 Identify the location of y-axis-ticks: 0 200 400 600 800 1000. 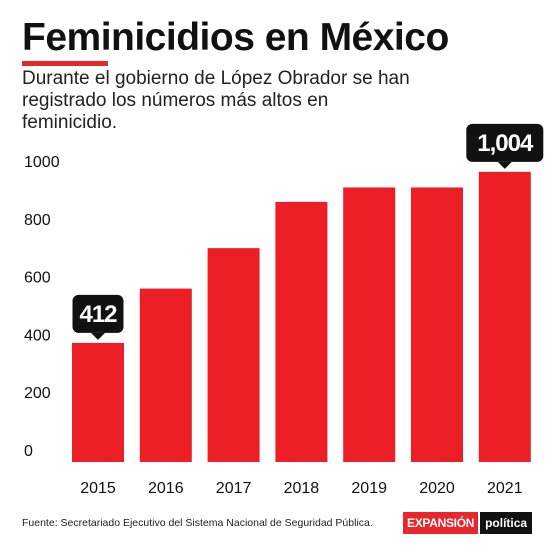
(42, 307).